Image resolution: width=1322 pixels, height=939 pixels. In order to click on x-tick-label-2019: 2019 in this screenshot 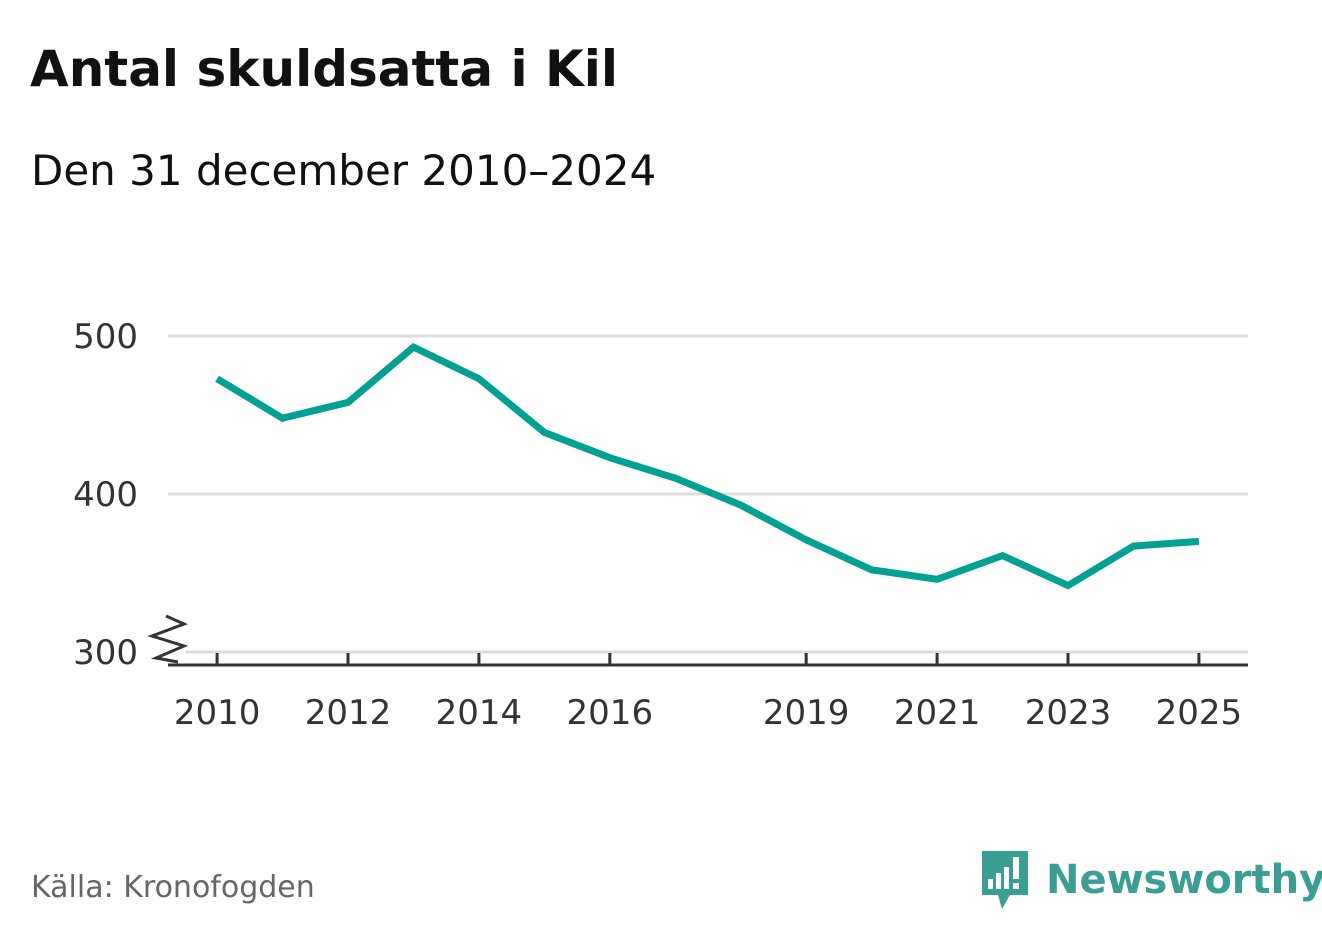, I will do `click(806, 713)`.